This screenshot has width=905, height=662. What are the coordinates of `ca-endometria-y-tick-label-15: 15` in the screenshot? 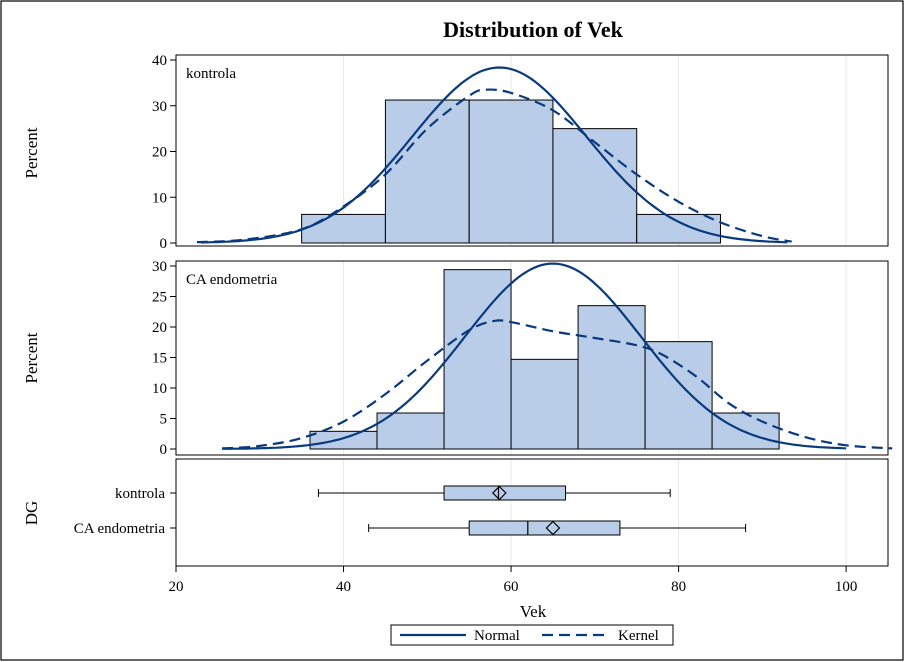 It's located at (159, 359).